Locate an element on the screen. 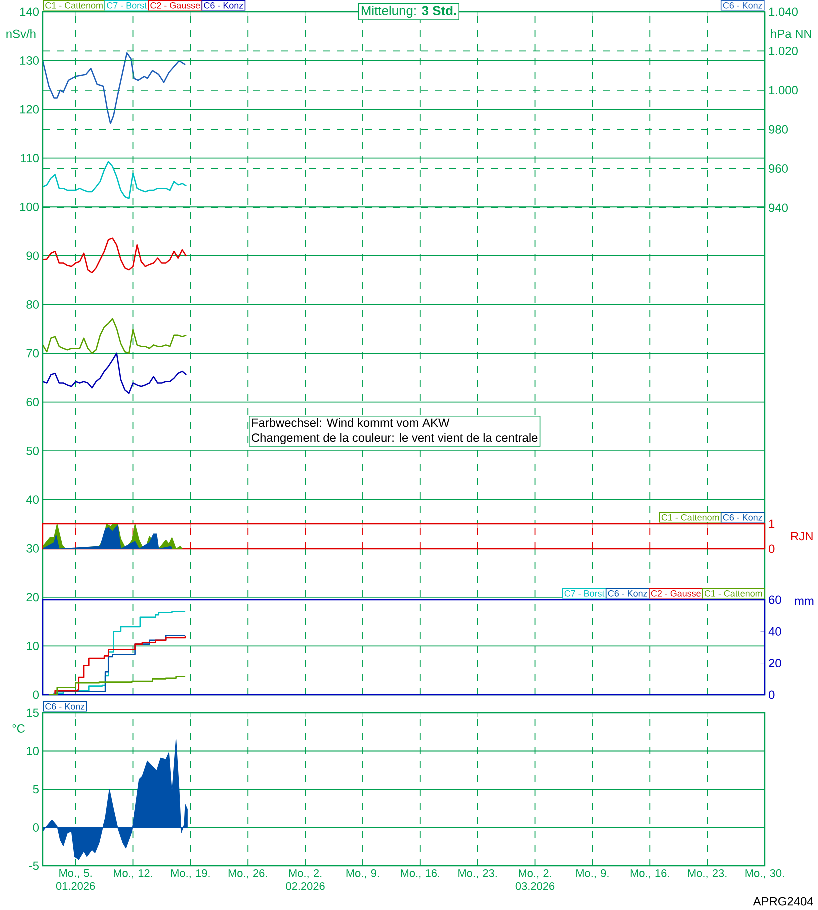 The width and height of the screenshot is (818, 910). y2-tick-label: 960 is located at coordinates (778, 169).